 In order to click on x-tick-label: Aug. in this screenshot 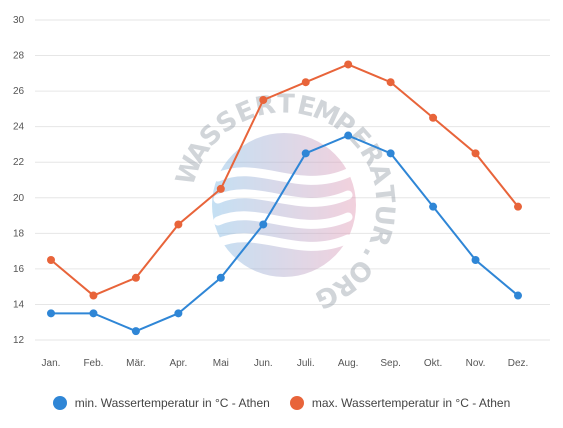, I will do `click(348, 363)`.